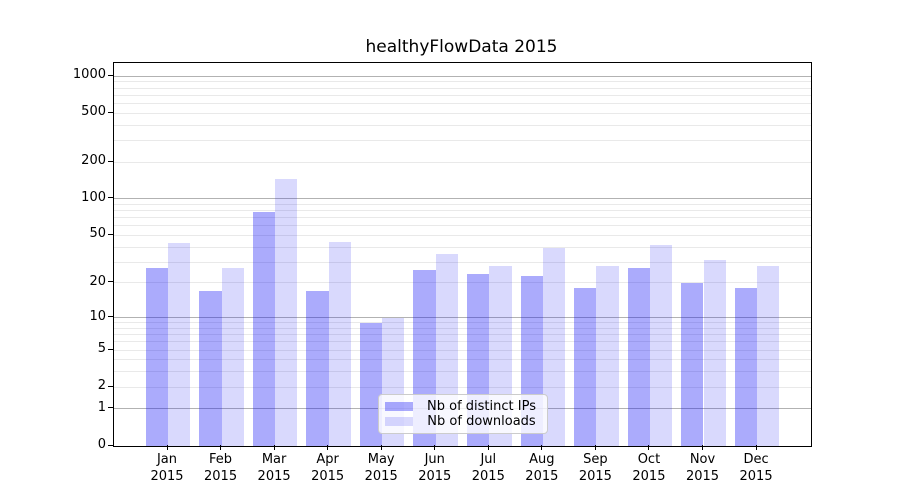 This screenshot has height=500, width=900. What do you see at coordinates (101, 386) in the screenshot?
I see `y-tick-label: 2` at bounding box center [101, 386].